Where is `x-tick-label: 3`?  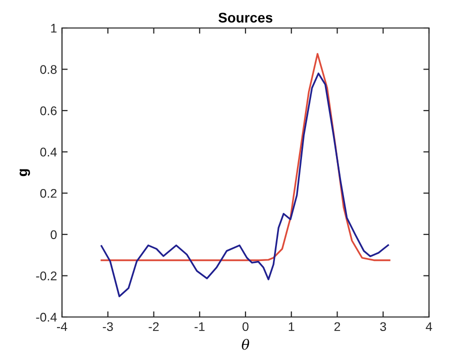
x-tick-label: 3 is located at coordinates (383, 327).